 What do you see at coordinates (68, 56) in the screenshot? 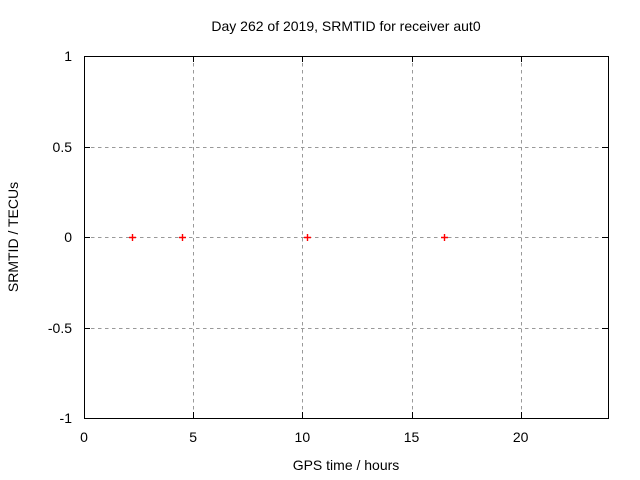
I see `y-tick-label: 1` at bounding box center [68, 56].